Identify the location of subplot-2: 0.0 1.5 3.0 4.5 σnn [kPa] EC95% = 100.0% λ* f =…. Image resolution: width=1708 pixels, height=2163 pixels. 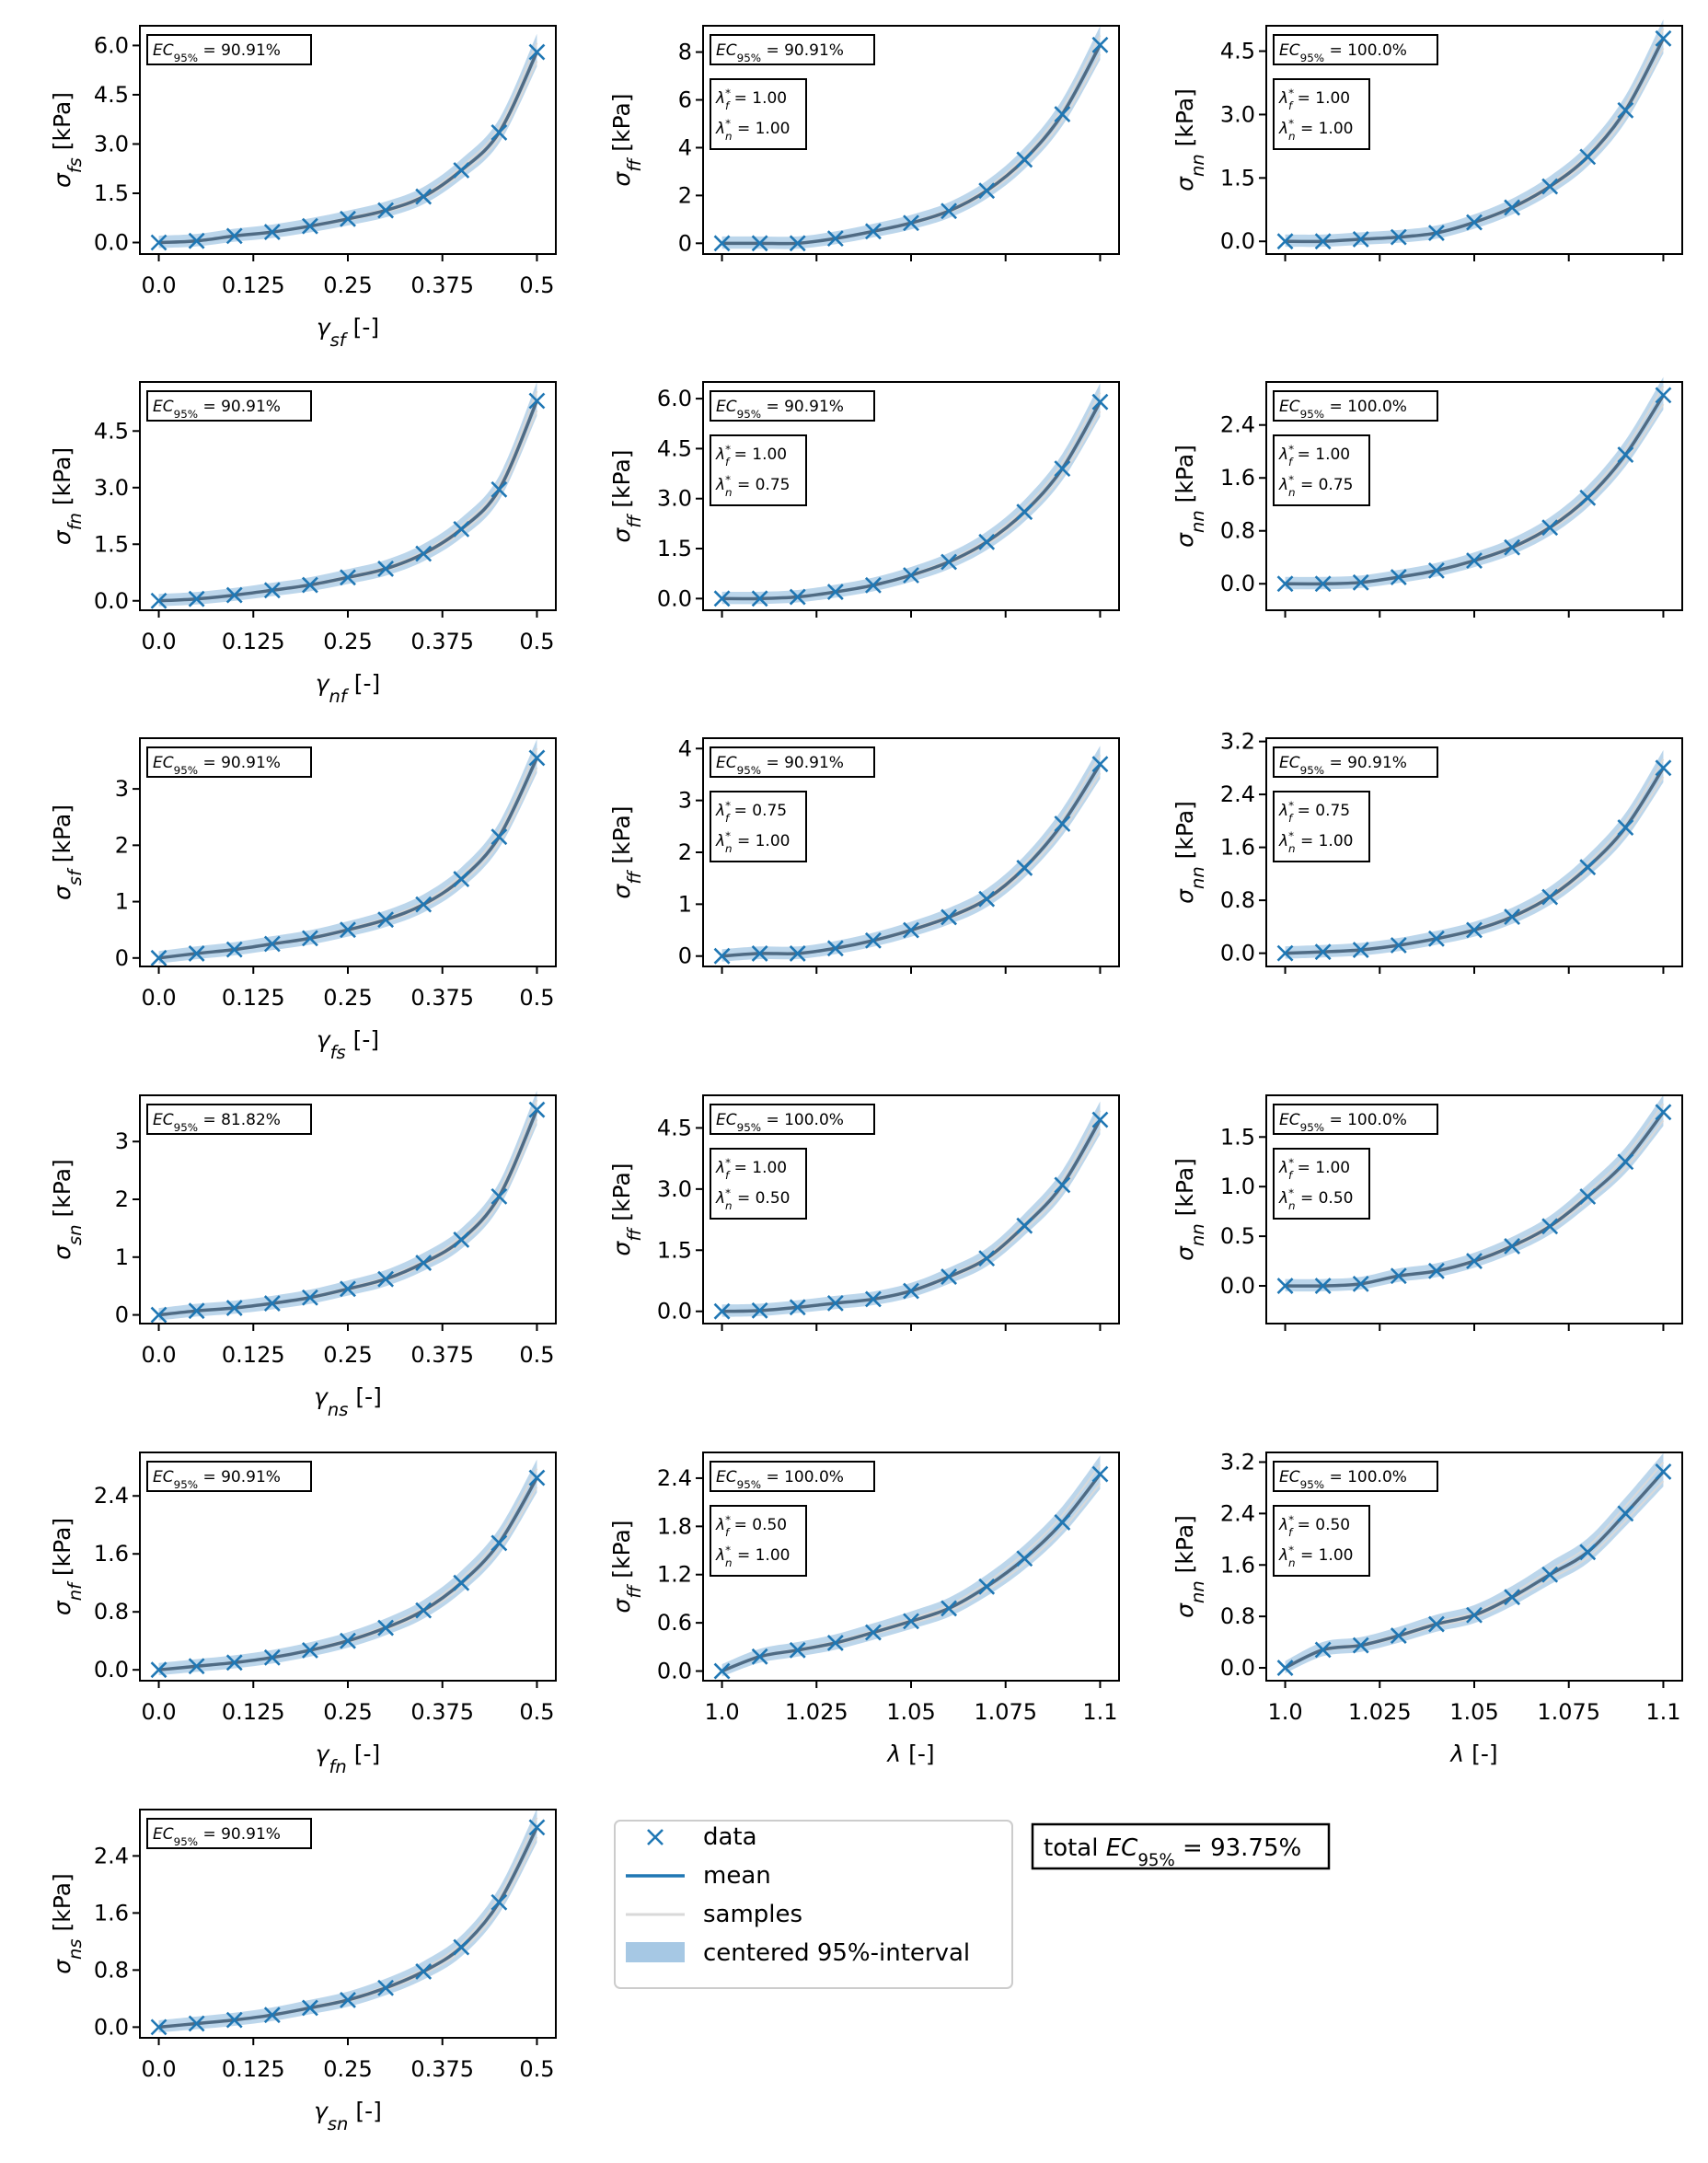
(1427, 140).